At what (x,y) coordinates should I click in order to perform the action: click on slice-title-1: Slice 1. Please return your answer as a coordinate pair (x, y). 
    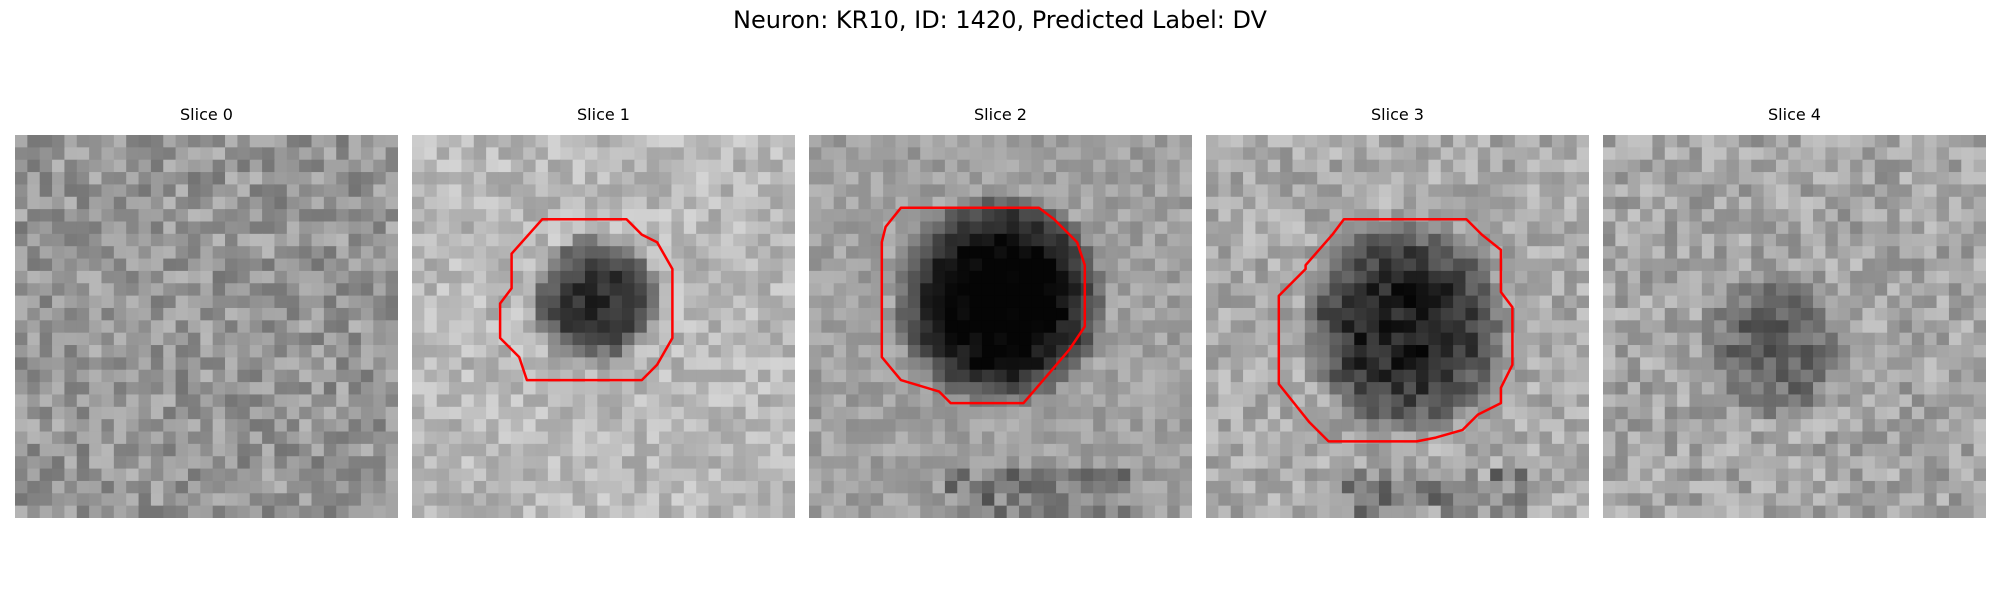
    Looking at the image, I should click on (603, 114).